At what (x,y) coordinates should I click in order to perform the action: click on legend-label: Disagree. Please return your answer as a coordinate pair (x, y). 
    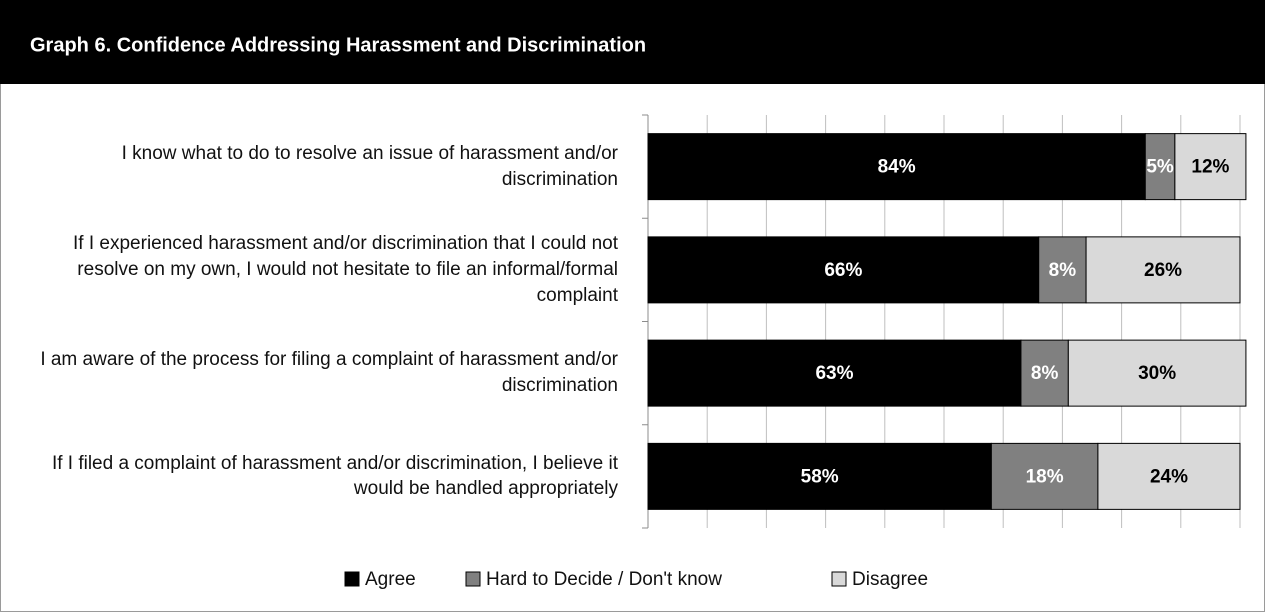
    Looking at the image, I should click on (890, 579).